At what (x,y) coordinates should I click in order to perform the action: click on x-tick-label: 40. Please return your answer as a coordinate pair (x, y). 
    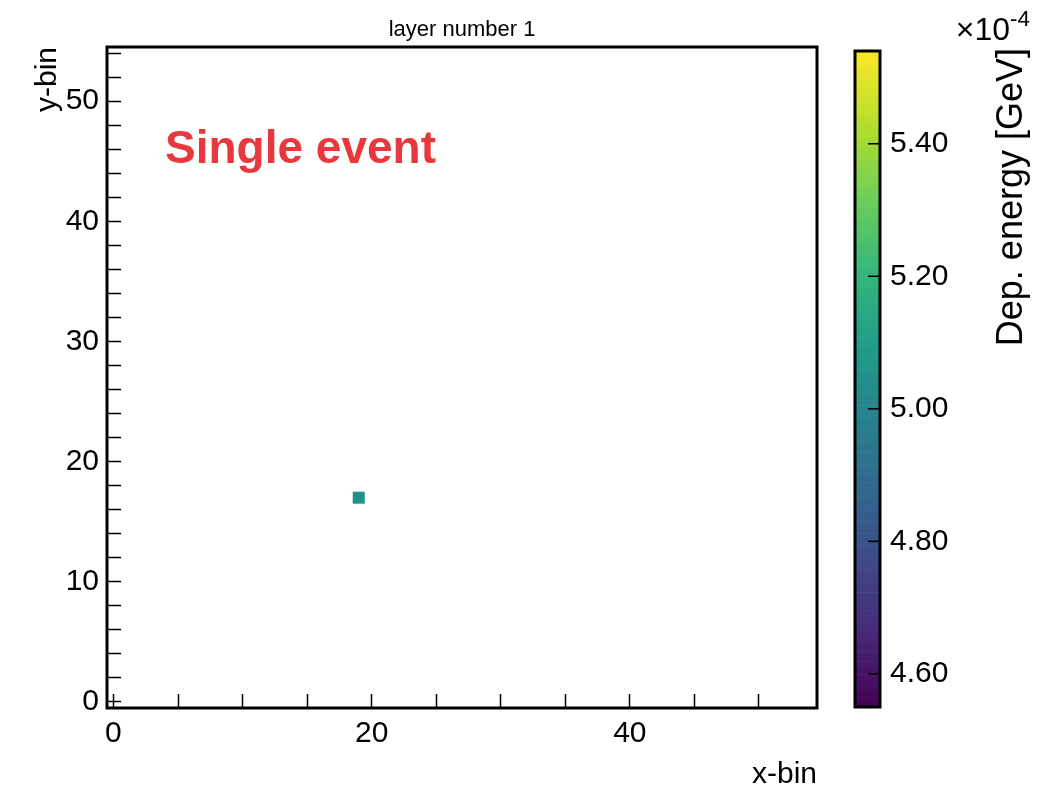
    Looking at the image, I should click on (630, 732).